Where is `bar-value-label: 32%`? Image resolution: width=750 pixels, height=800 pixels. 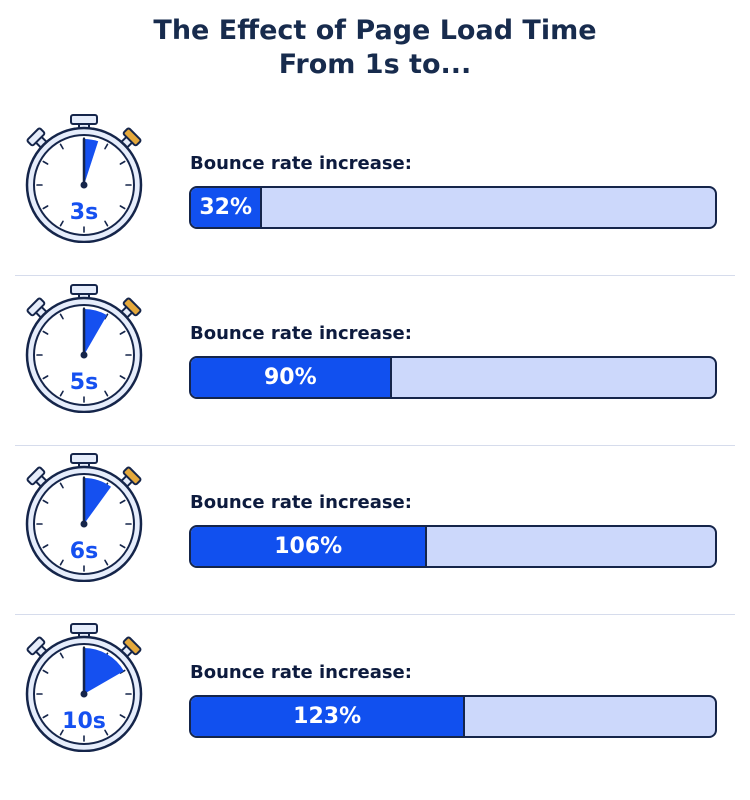 bar-value-label: 32% is located at coordinates (226, 207).